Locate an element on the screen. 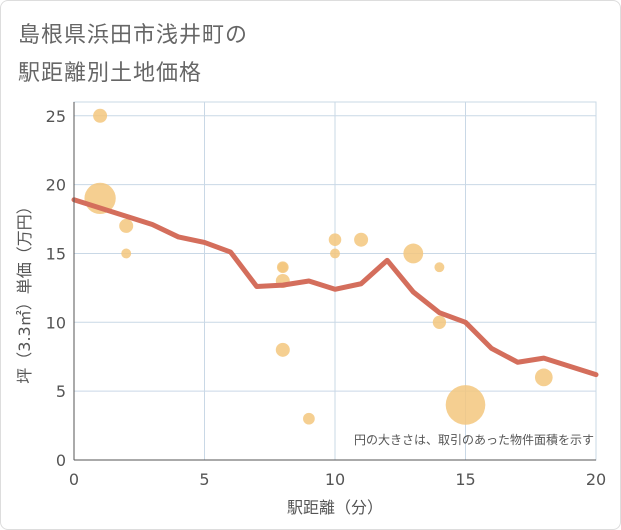 The height and width of the screenshot is (530, 621). x-tick-label: 5 is located at coordinates (204, 479).